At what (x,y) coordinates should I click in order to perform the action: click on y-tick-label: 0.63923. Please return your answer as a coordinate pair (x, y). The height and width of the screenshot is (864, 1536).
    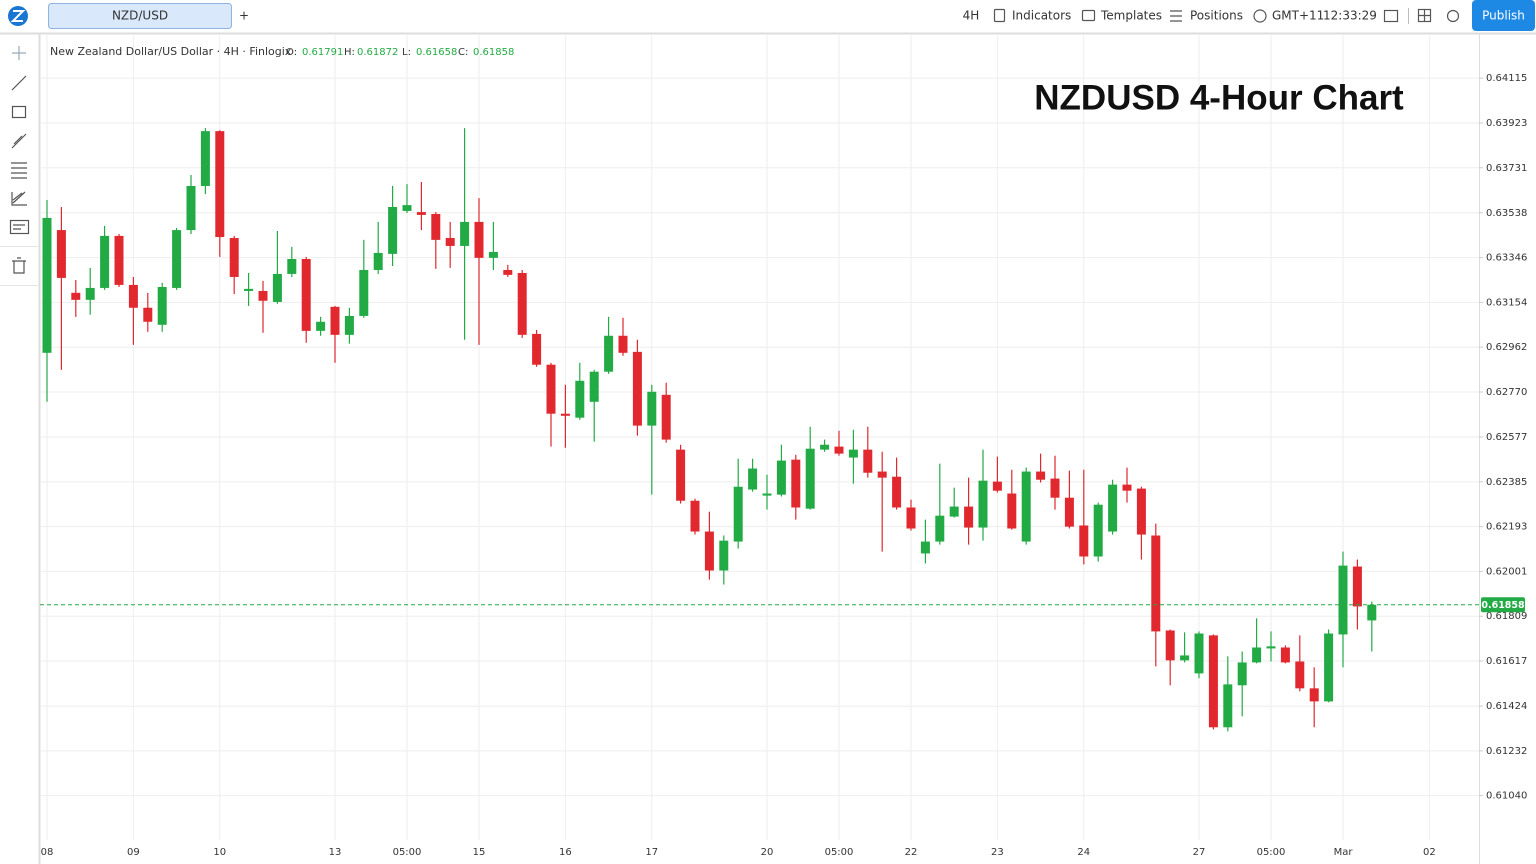
    Looking at the image, I should click on (1506, 123).